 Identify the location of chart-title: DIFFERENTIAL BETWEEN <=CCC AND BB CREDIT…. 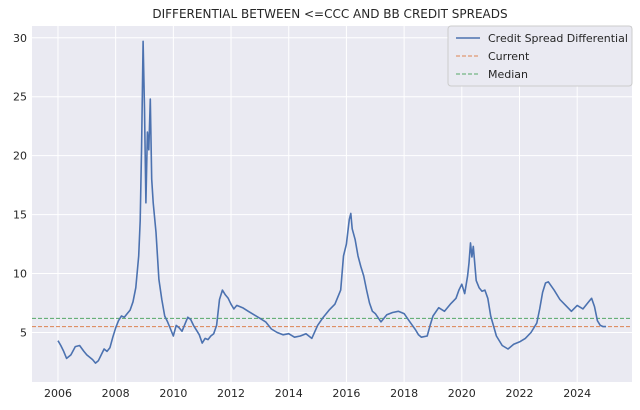
(329, 14).